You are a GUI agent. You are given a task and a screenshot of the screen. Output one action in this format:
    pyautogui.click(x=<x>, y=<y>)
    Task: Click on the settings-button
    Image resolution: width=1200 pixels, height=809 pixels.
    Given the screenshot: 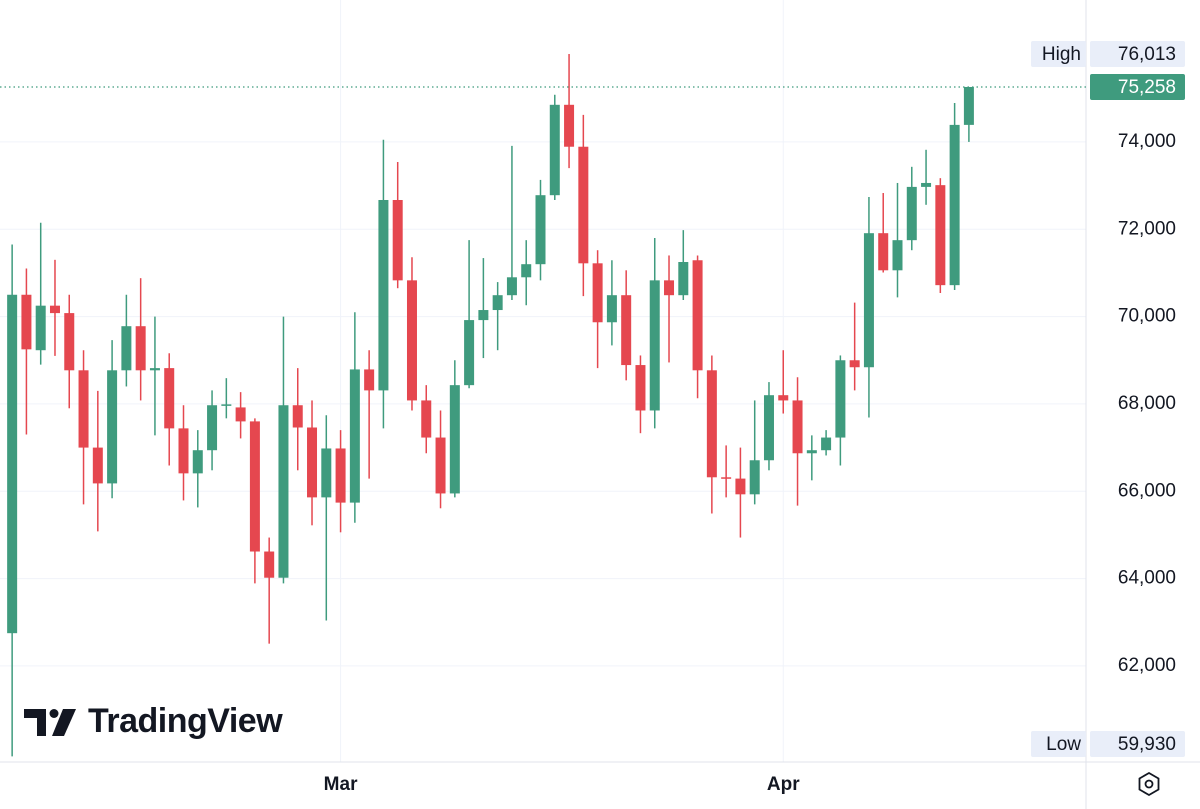 What is the action you would take?
    pyautogui.click(x=1149, y=784)
    